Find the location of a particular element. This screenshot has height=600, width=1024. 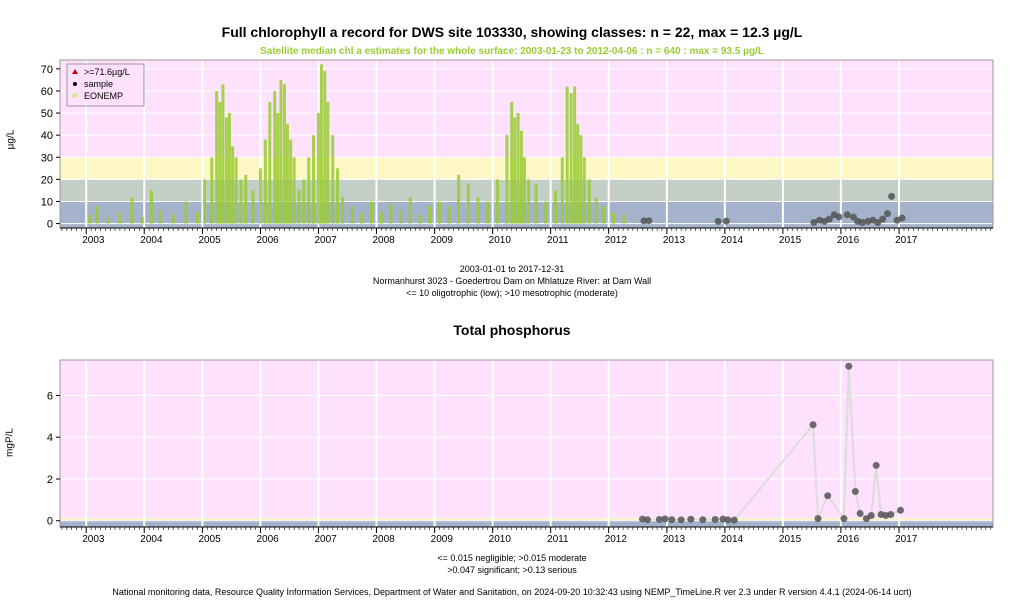

legend-triangle-symbol is located at coordinates (75, 71).